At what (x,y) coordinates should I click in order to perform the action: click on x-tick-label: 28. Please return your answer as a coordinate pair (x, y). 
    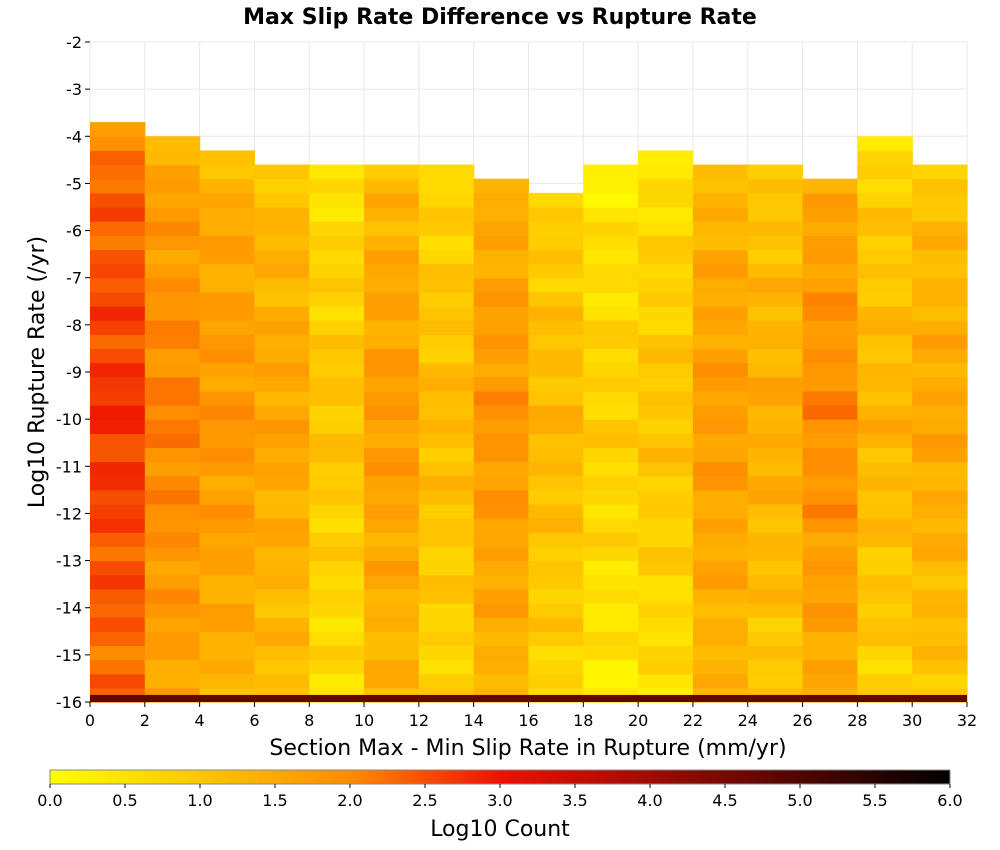
    Looking at the image, I should click on (857, 720).